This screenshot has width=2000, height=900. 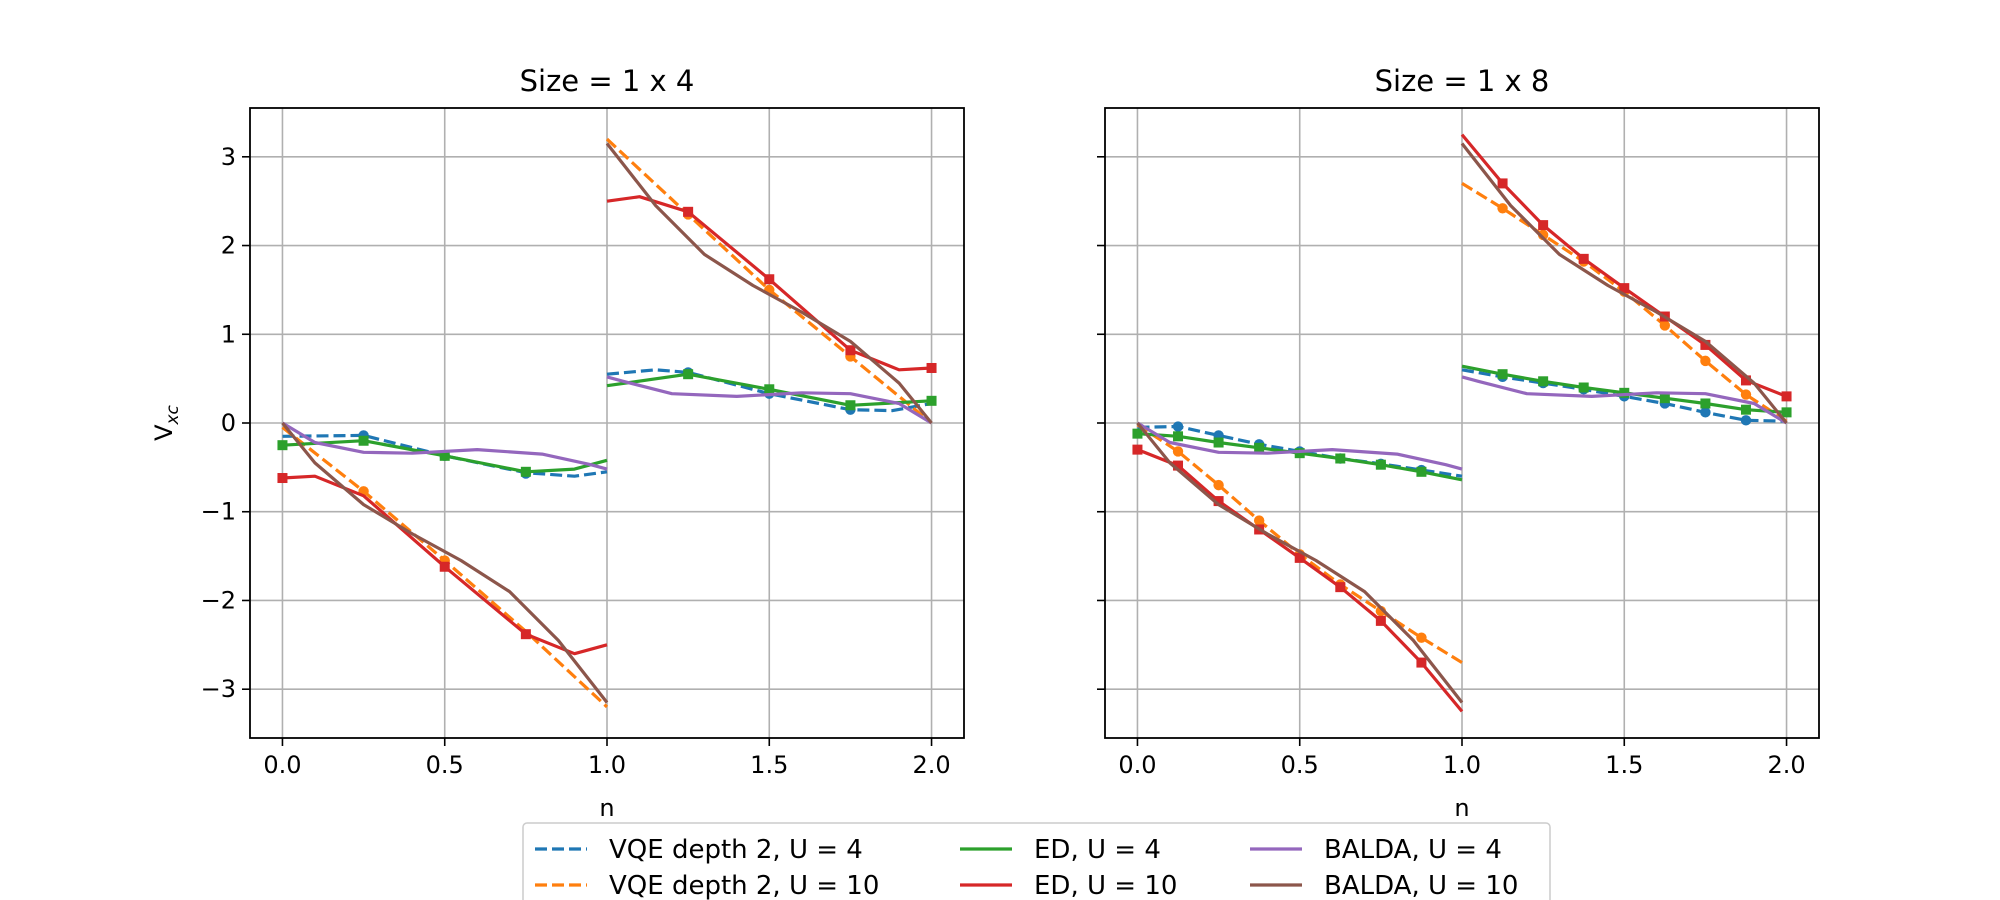 I want to click on legend-label: ED, U = 10, so click(x=1105, y=885).